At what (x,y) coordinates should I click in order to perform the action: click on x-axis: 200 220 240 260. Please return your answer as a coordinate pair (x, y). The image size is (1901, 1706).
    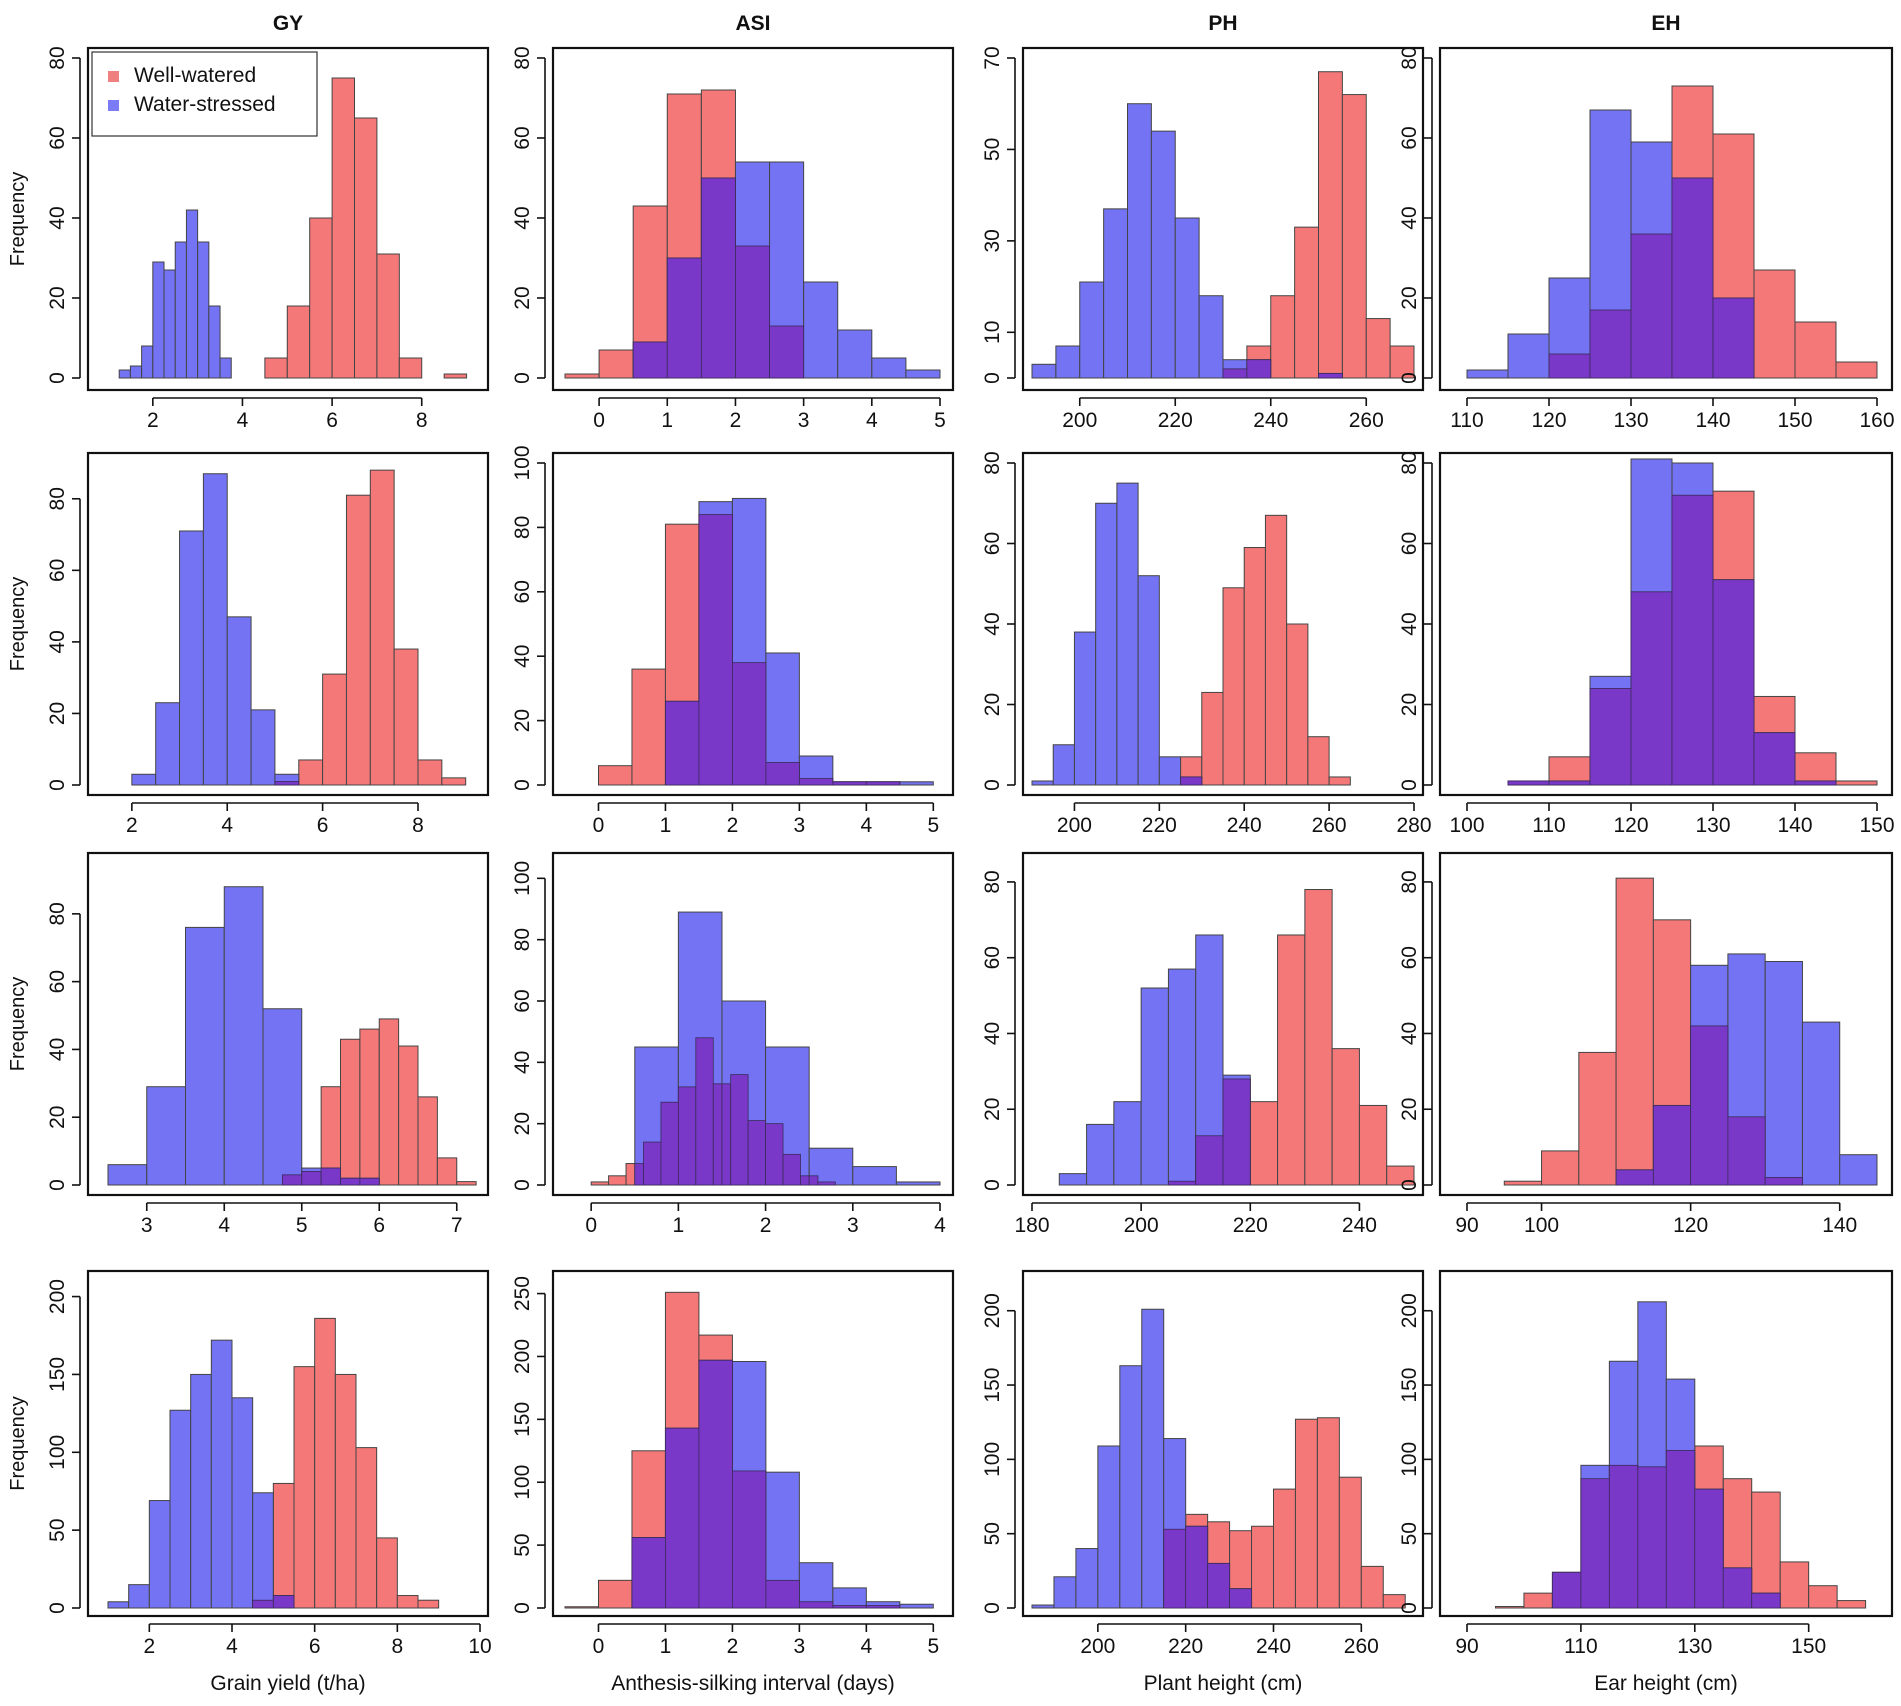
    Looking at the image, I should click on (1229, 1640).